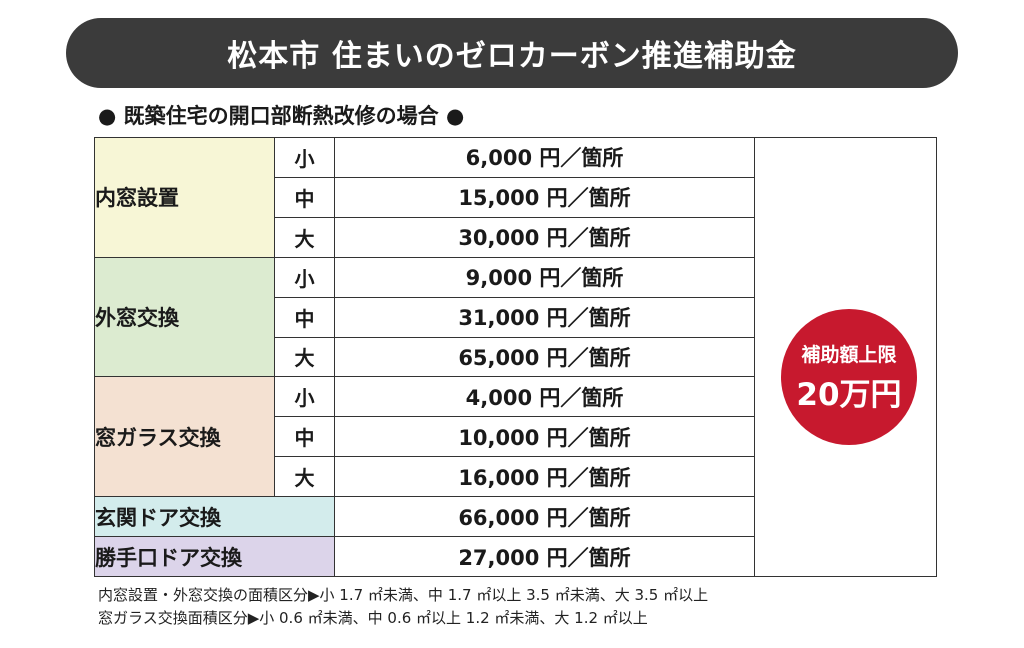 This screenshot has height=648, width=1024. I want to click on table-row: 中 15,000 円／箇所, so click(516, 197).